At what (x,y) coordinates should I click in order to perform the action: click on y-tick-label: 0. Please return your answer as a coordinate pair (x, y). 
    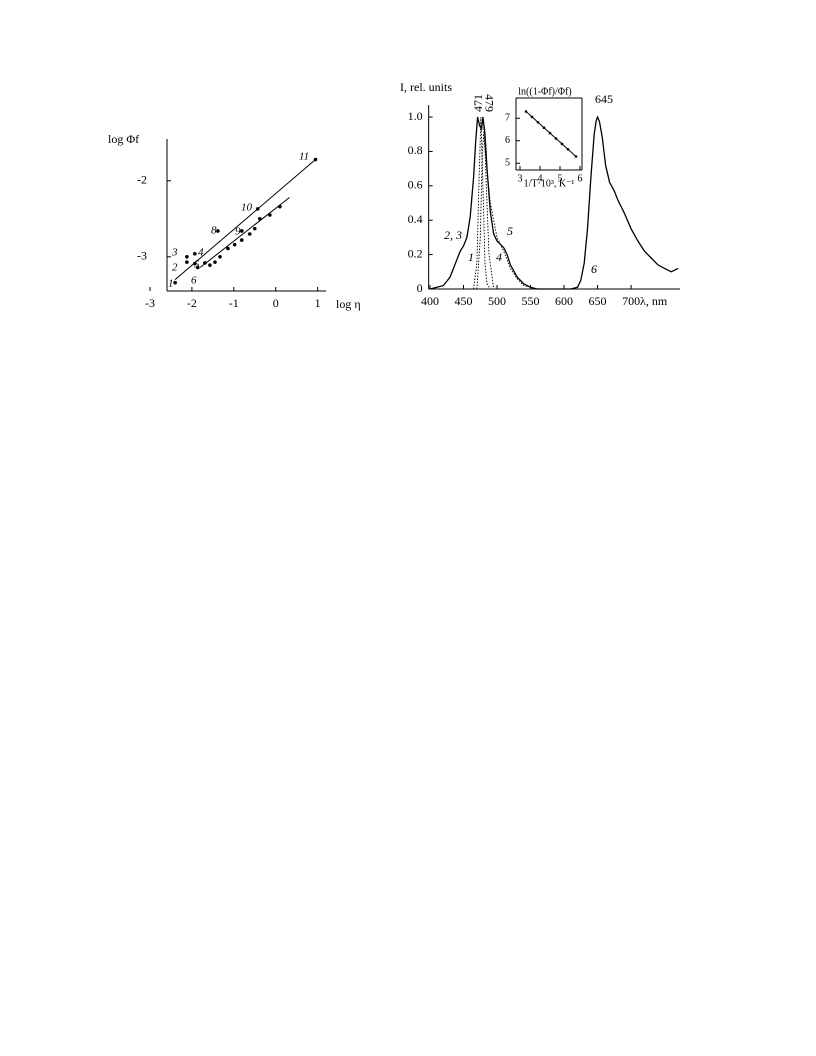
    Looking at the image, I should click on (420, 288).